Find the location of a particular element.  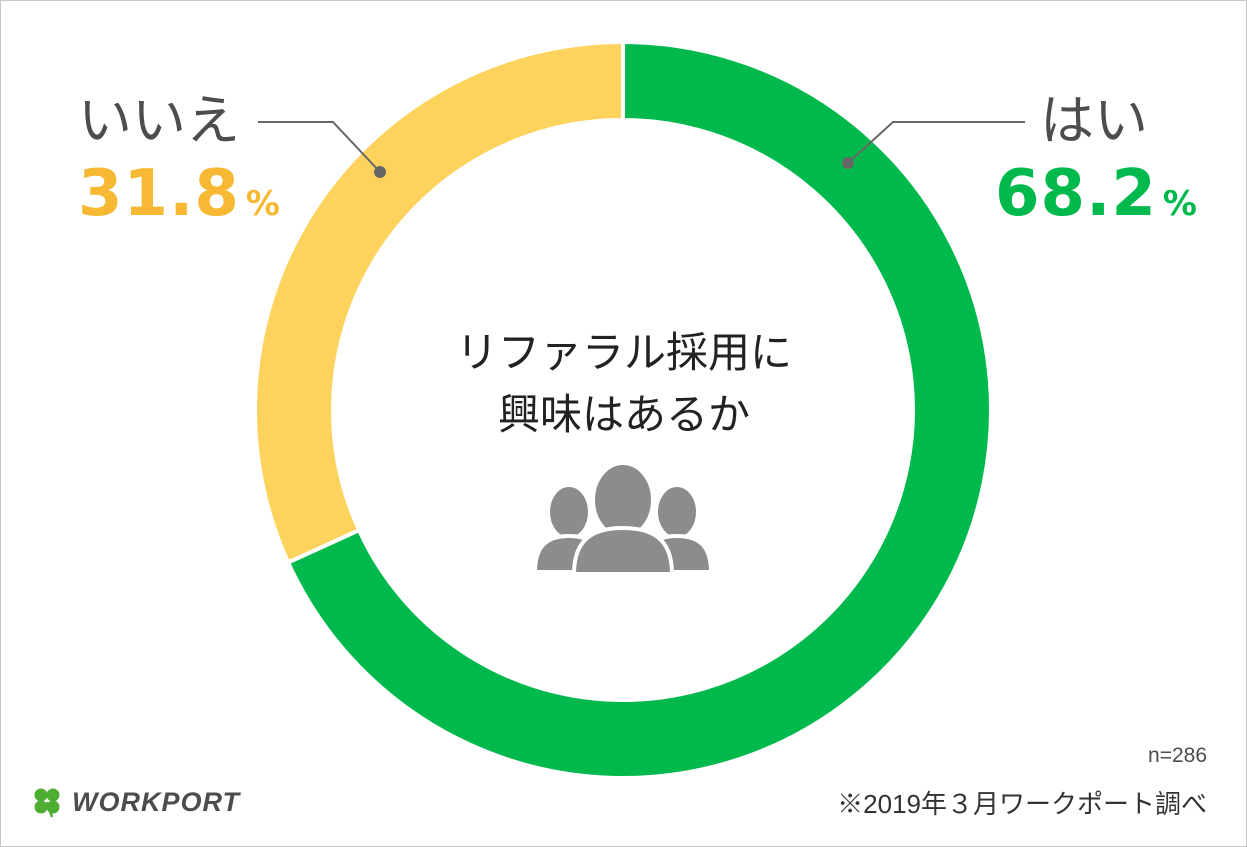

label-yes-unit: % is located at coordinates (1180, 204).